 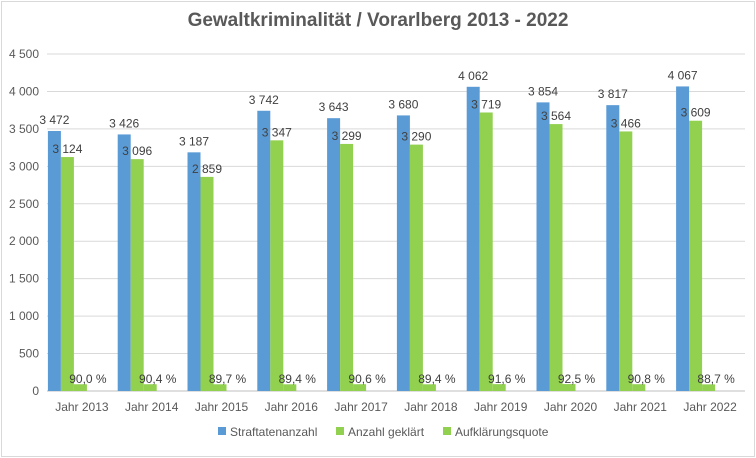 What do you see at coordinates (556, 116) in the screenshot?
I see `data-label-anzahl-geklaert: 3 564` at bounding box center [556, 116].